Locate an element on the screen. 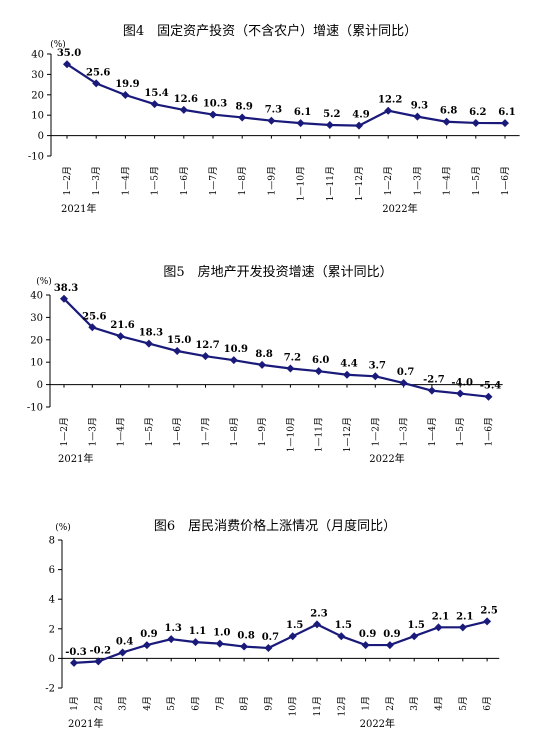 The height and width of the screenshot is (750, 550). data-label: 0.9 is located at coordinates (391, 634).